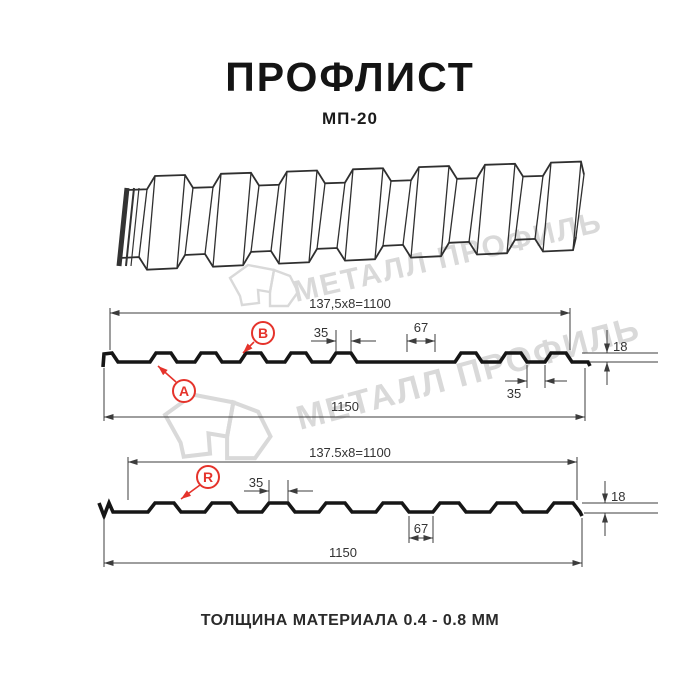  I want to click on p1-dim-1100: 137,5x8=1100, so click(350, 303).